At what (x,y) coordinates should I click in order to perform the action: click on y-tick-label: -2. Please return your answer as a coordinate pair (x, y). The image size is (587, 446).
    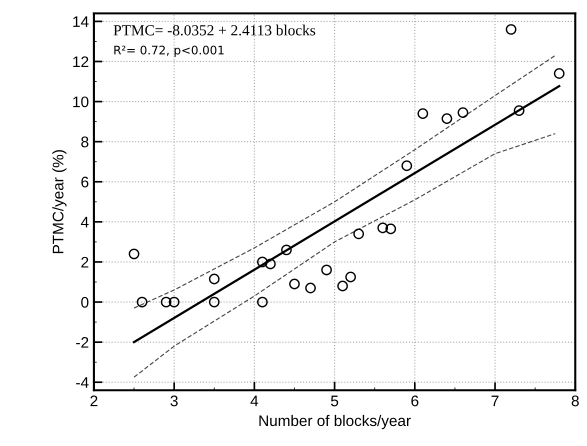
    Looking at the image, I should click on (82, 342).